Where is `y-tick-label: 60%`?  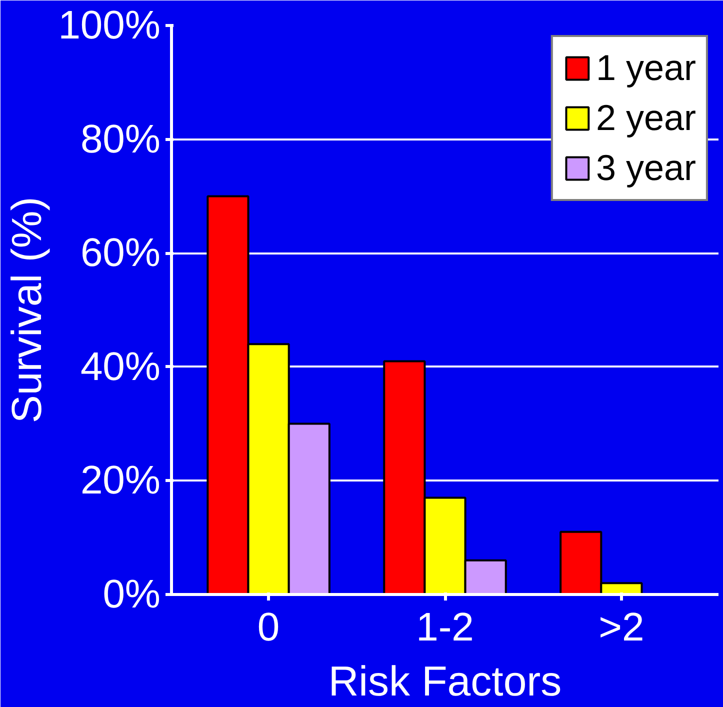
y-tick-label: 60% is located at coordinates (120, 253).